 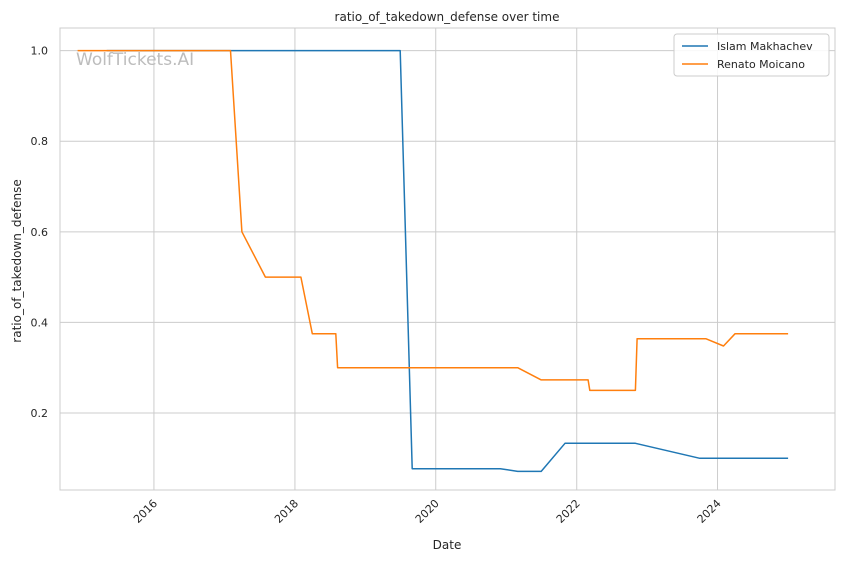 What do you see at coordinates (40, 322) in the screenshot?
I see `y-tick-label: 0.4` at bounding box center [40, 322].